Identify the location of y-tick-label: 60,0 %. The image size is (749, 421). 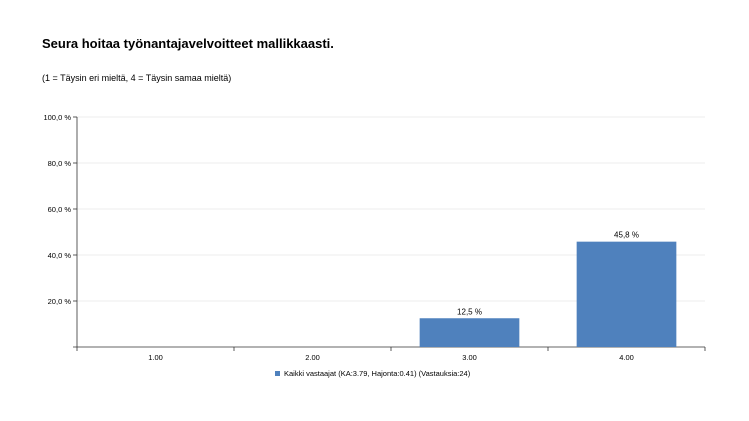
(60, 209).